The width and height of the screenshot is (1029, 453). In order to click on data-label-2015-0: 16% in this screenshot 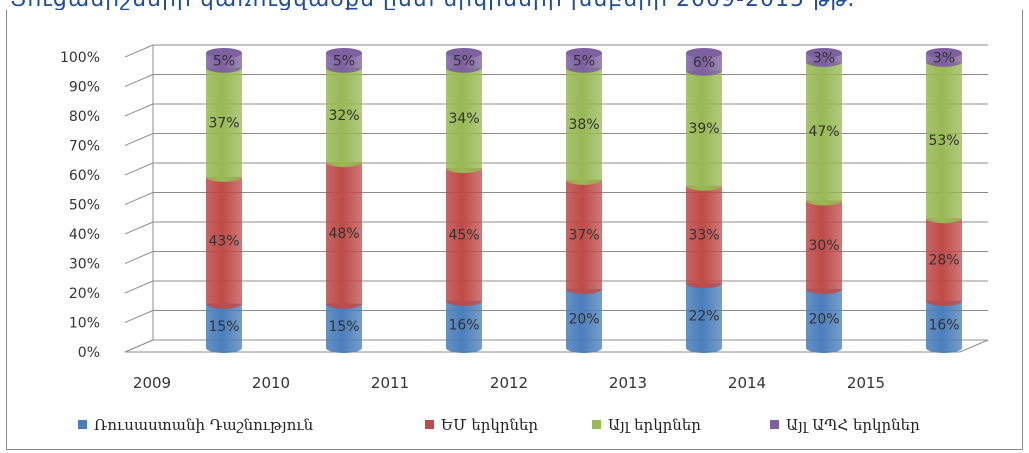, I will do `click(943, 325)`.